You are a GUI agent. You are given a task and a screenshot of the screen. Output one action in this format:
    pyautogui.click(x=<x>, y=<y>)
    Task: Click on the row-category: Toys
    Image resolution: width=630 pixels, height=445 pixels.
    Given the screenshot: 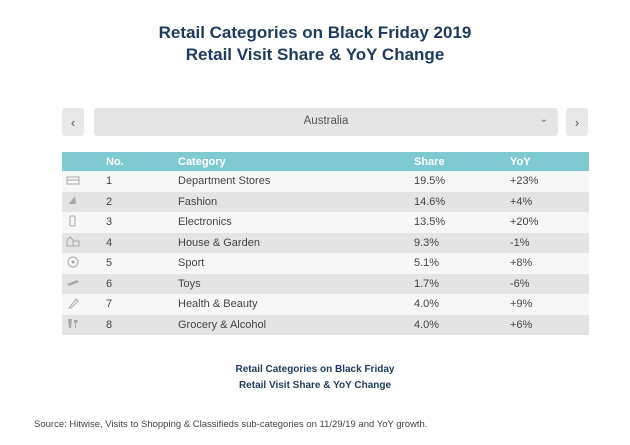 What is the action you would take?
    pyautogui.click(x=292, y=283)
    